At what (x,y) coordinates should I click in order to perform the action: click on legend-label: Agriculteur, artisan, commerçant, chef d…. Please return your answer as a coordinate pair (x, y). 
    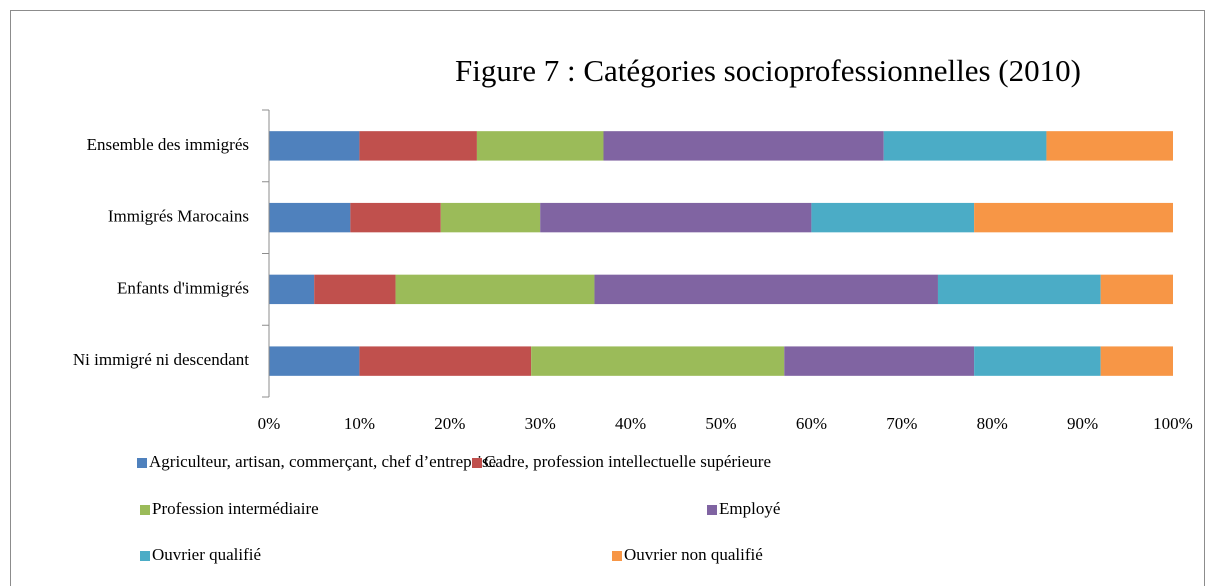
    Looking at the image, I should click on (322, 461).